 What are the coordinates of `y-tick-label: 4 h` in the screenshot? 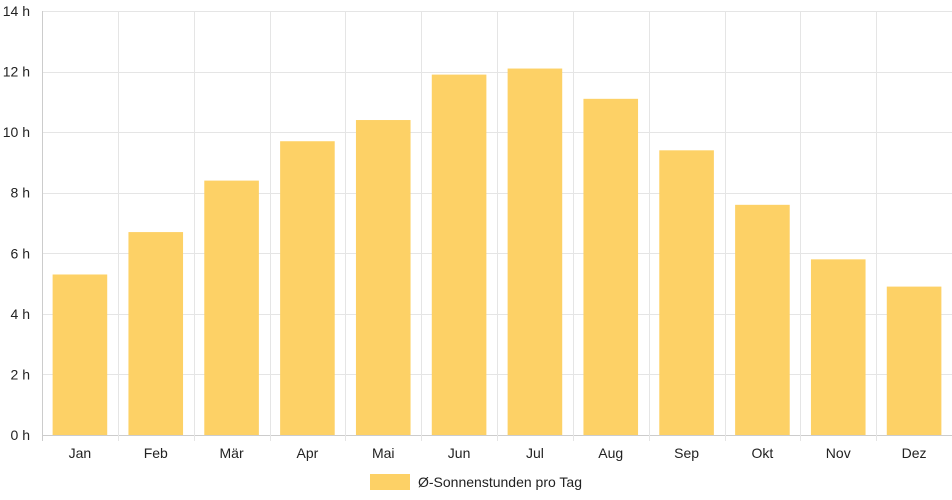 It's located at (20, 314).